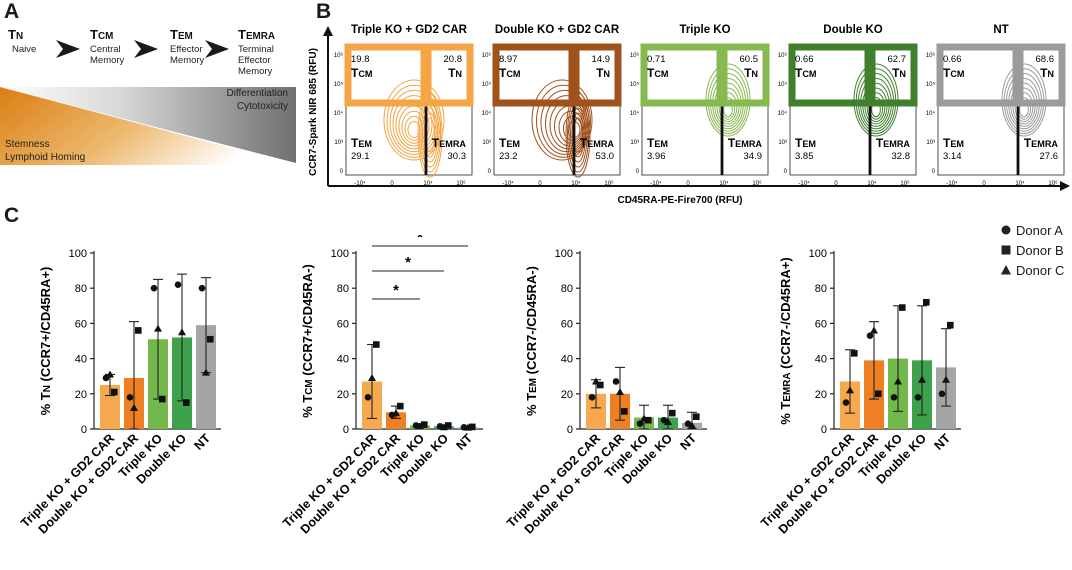 This screenshot has width=1072, height=570. I want to click on category-label: Triple KO + GD2 CAR, so click(330, 480).